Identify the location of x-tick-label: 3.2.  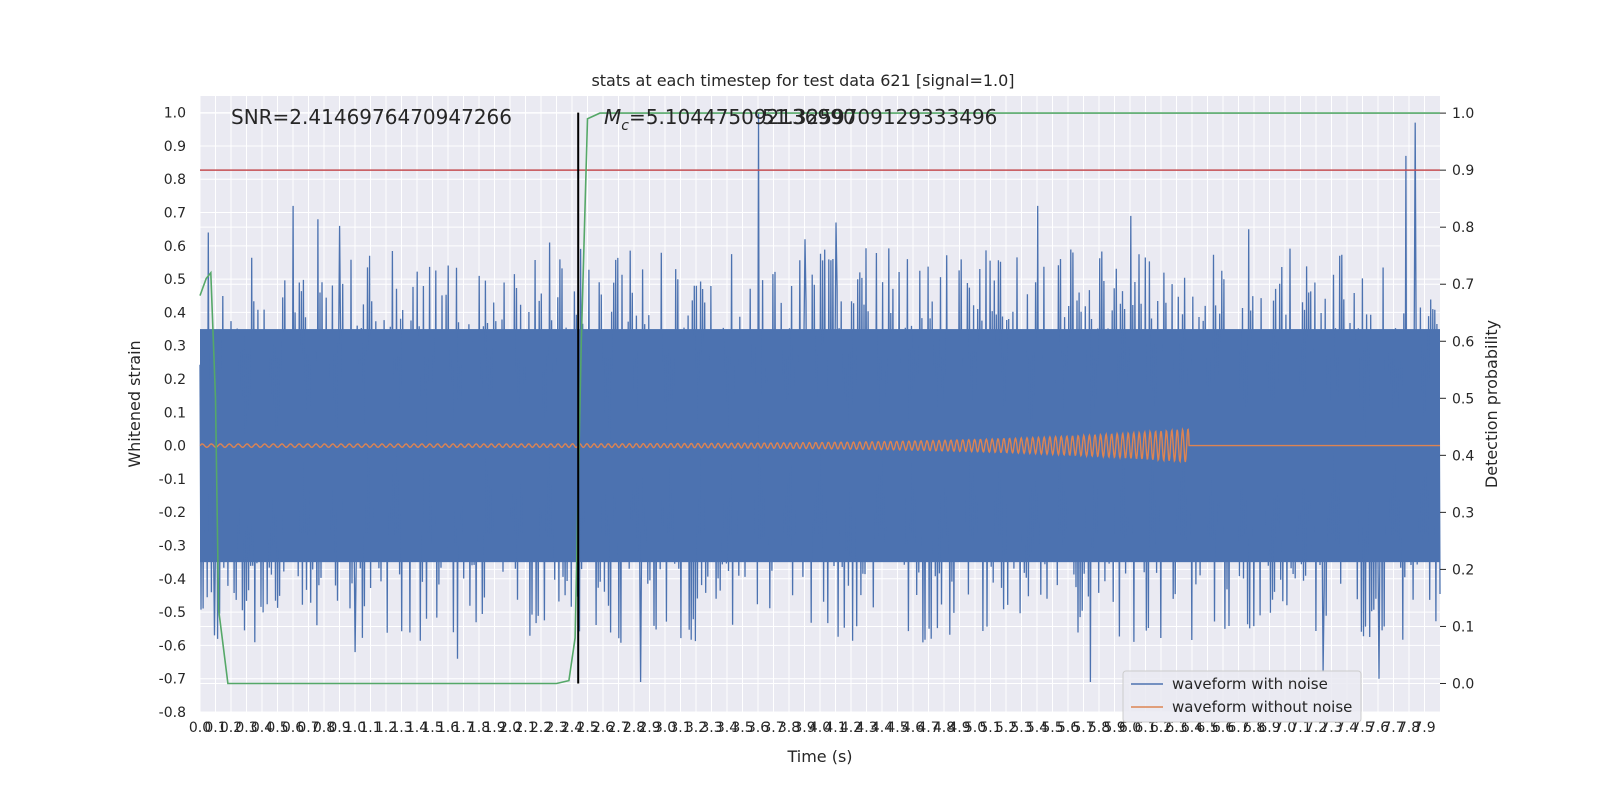
(696, 728).